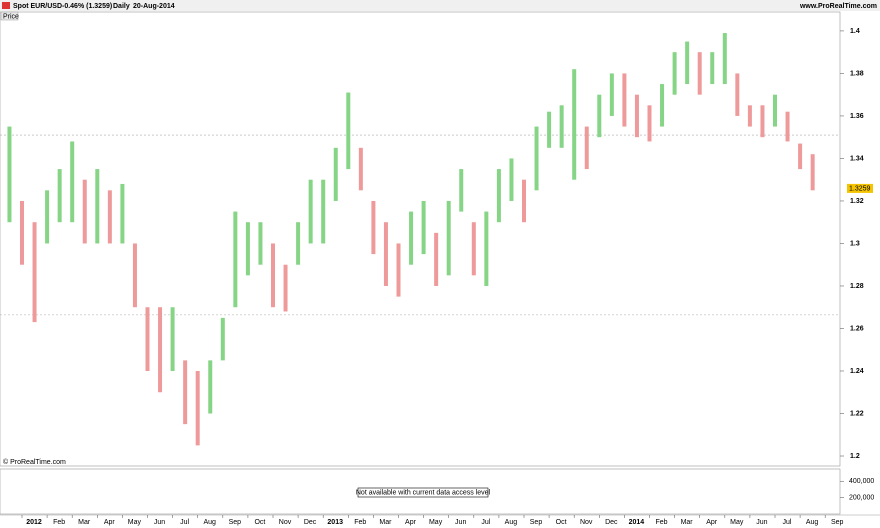 Image resolution: width=880 pixels, height=528 pixels. I want to click on y-tick-label: 1.28, so click(857, 286).